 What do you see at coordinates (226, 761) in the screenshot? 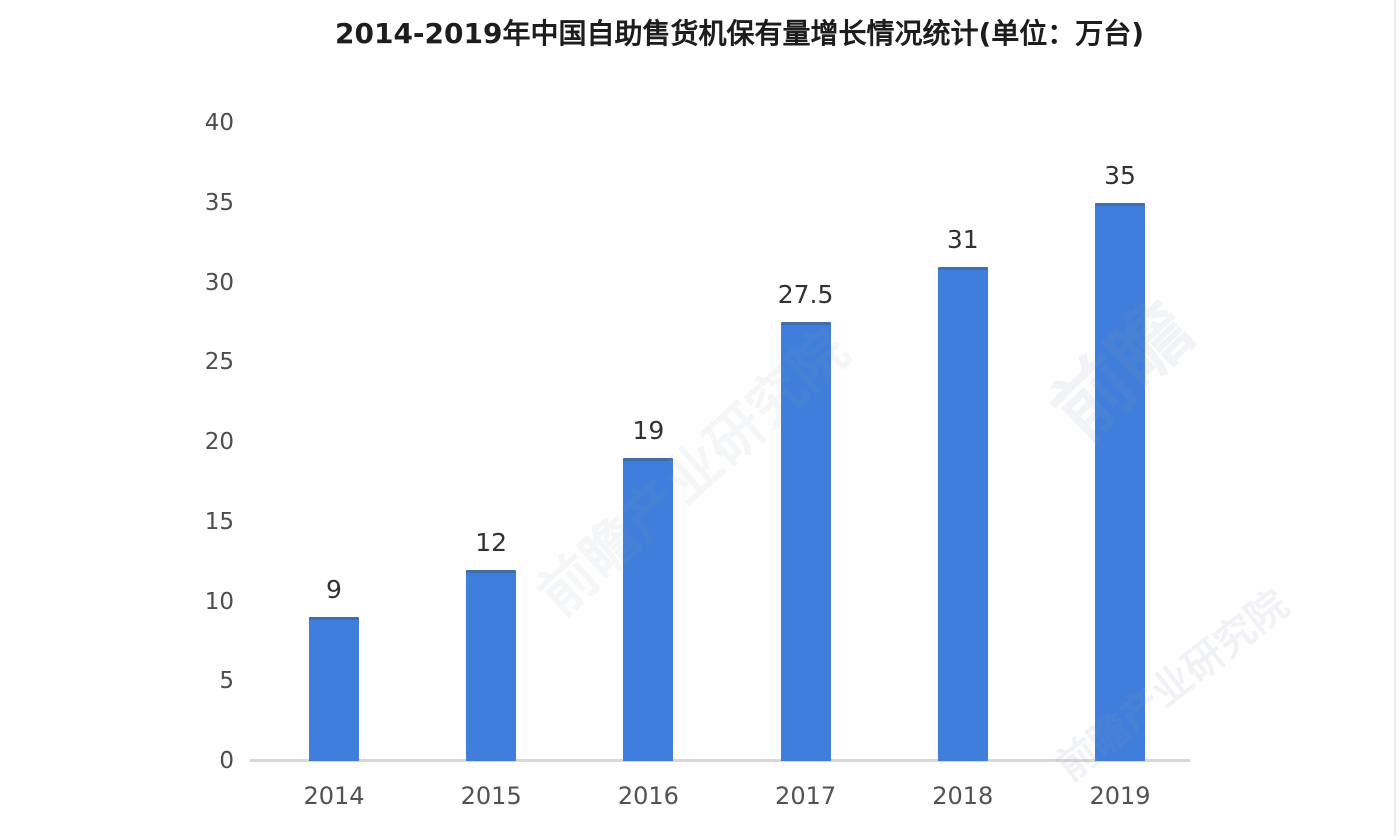
I see `y-axis-tick-label: 0` at bounding box center [226, 761].